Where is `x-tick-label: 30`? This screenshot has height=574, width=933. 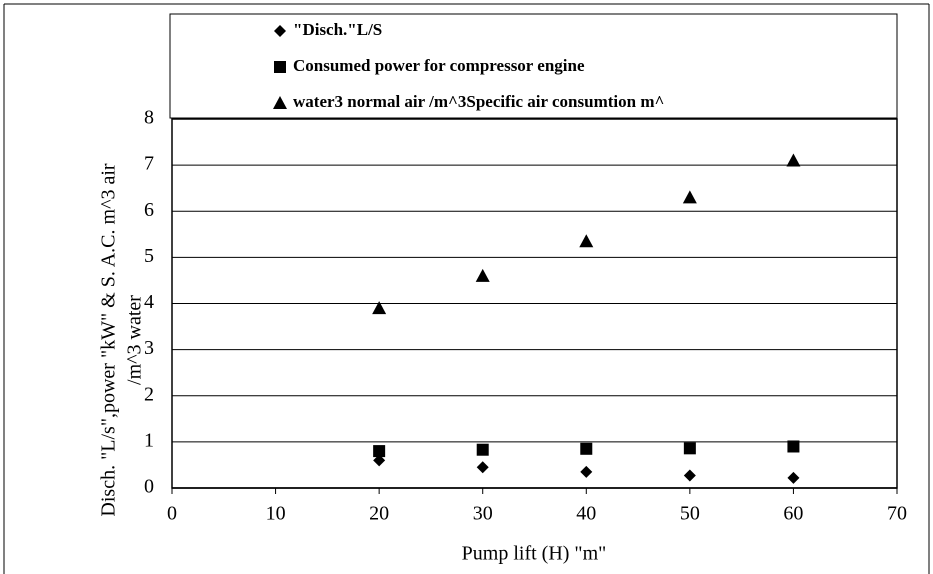 x-tick-label: 30 is located at coordinates (483, 514).